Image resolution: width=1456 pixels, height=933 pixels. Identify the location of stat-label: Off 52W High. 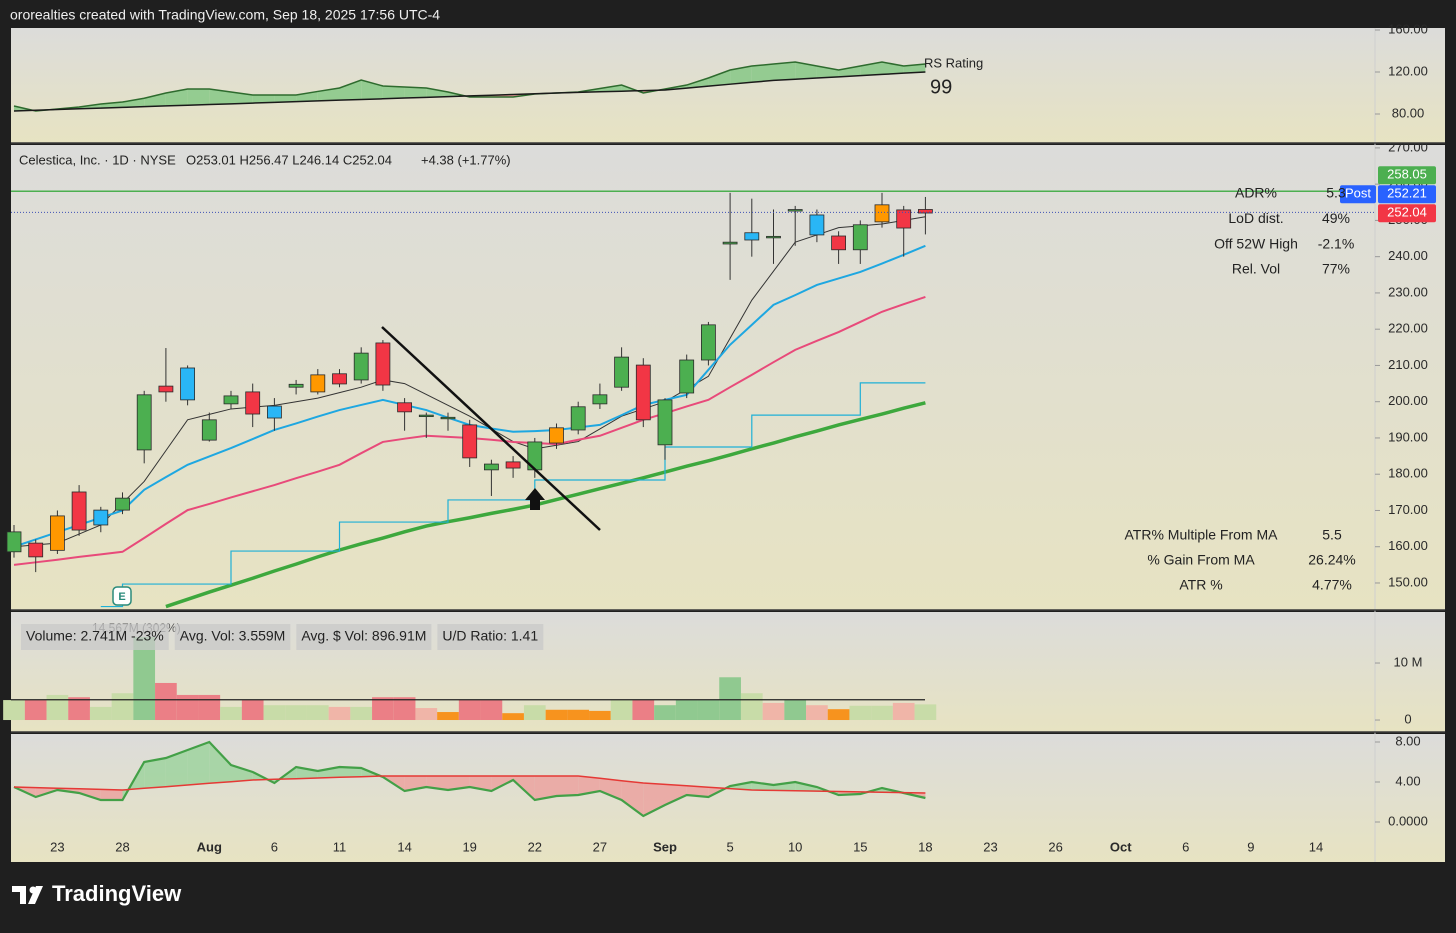
(1256, 243).